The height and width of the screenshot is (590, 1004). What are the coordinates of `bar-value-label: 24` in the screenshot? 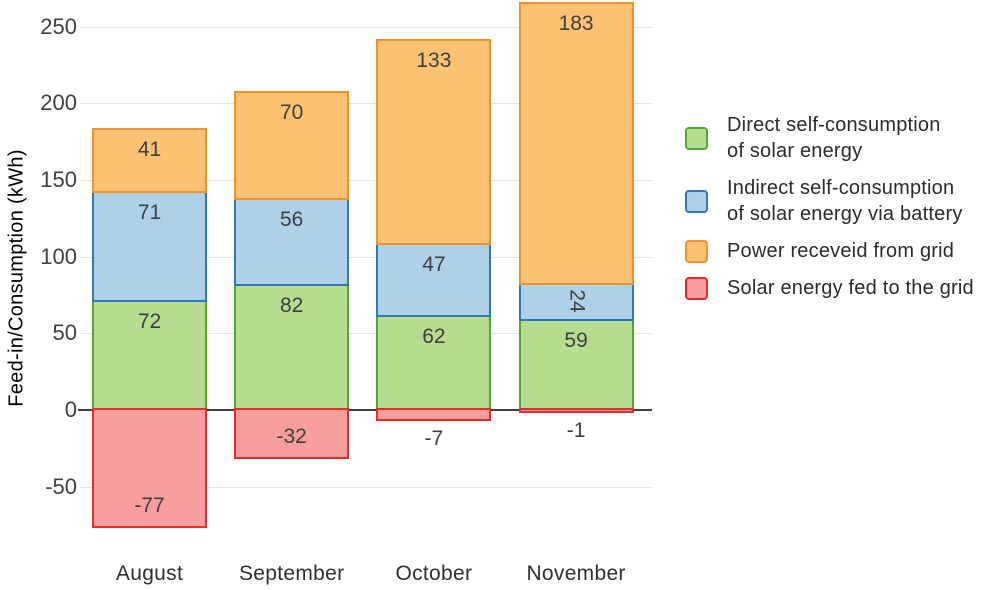 It's located at (577, 301).